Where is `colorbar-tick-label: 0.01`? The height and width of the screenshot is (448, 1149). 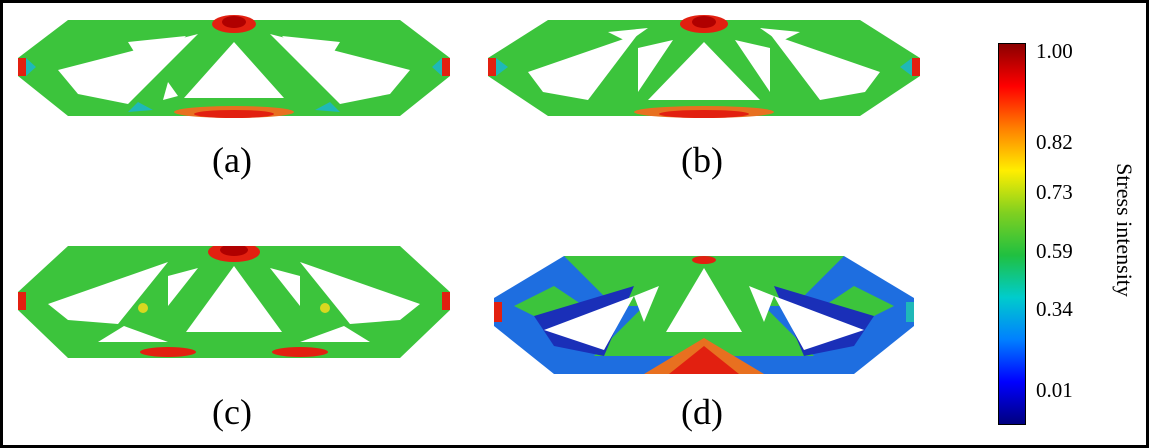 colorbar-tick-label: 0.01 is located at coordinates (1054, 390).